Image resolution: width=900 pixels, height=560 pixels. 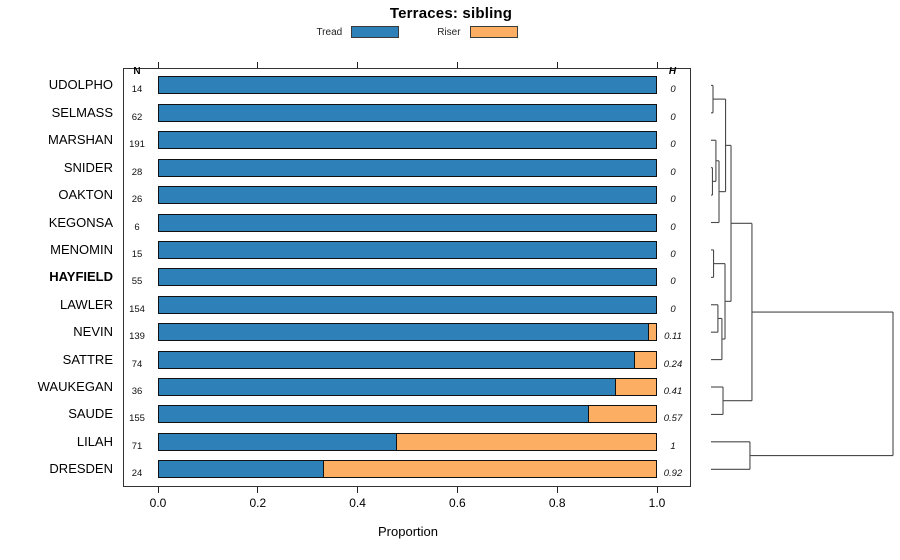 I want to click on row-n-value: 26, so click(x=137, y=200).